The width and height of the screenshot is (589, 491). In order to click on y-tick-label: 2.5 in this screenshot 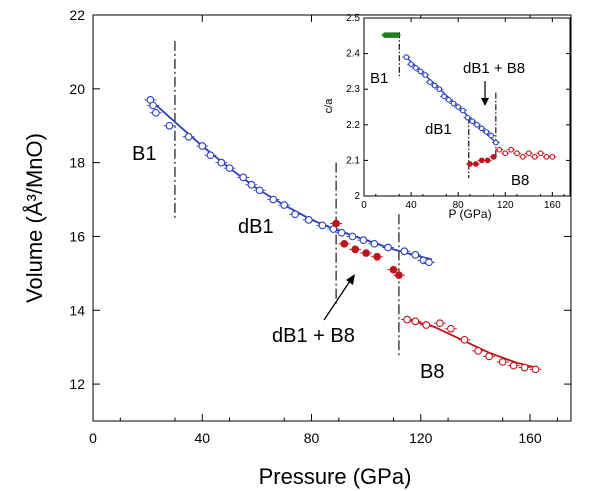, I will do `click(353, 18)`.